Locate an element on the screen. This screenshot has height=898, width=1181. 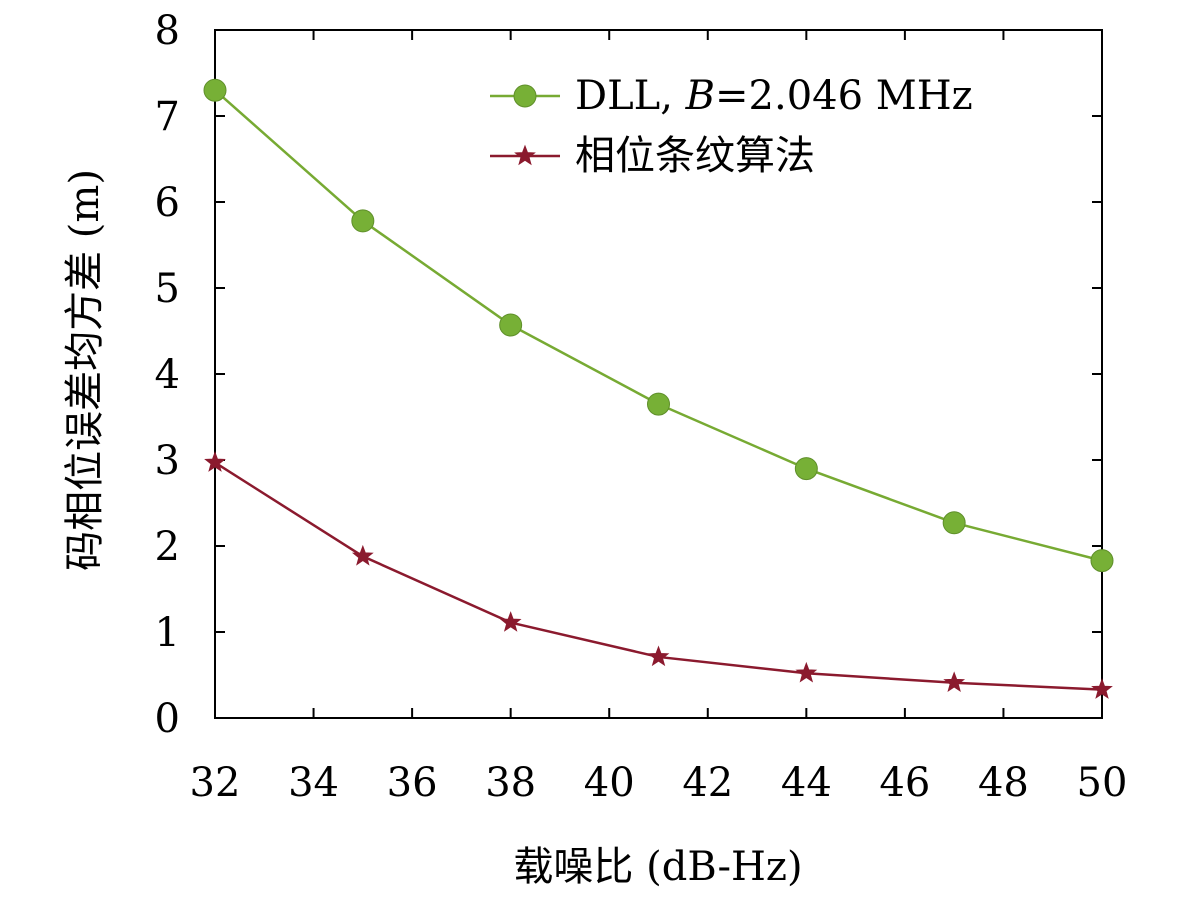
y-tick-label: 0 is located at coordinates (167, 719).